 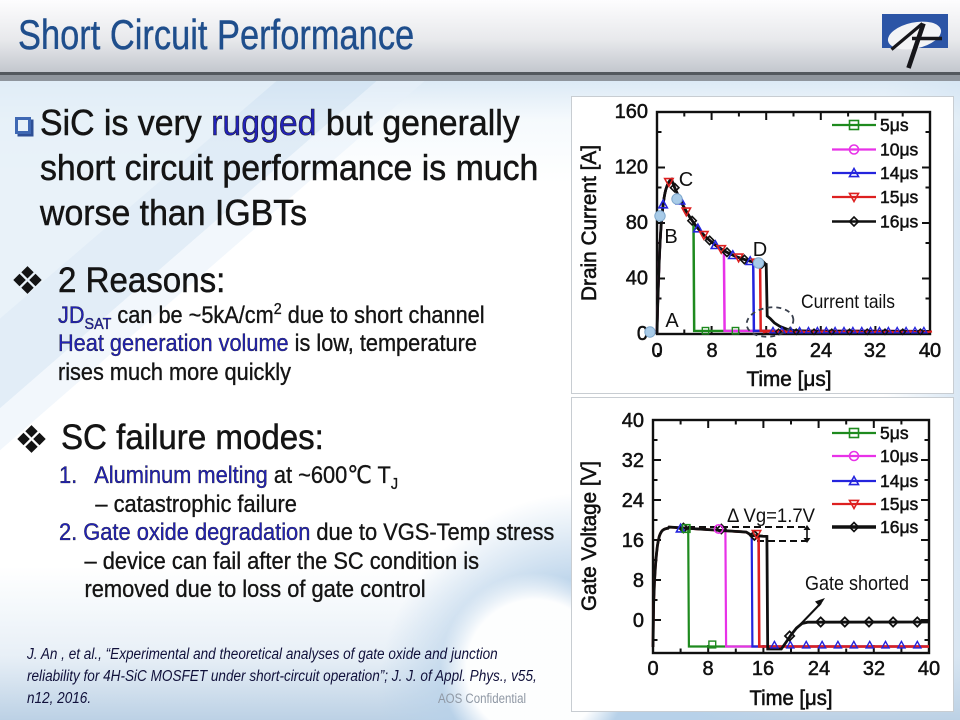 I want to click on svg-text: Gate shorted, so click(x=857, y=584).